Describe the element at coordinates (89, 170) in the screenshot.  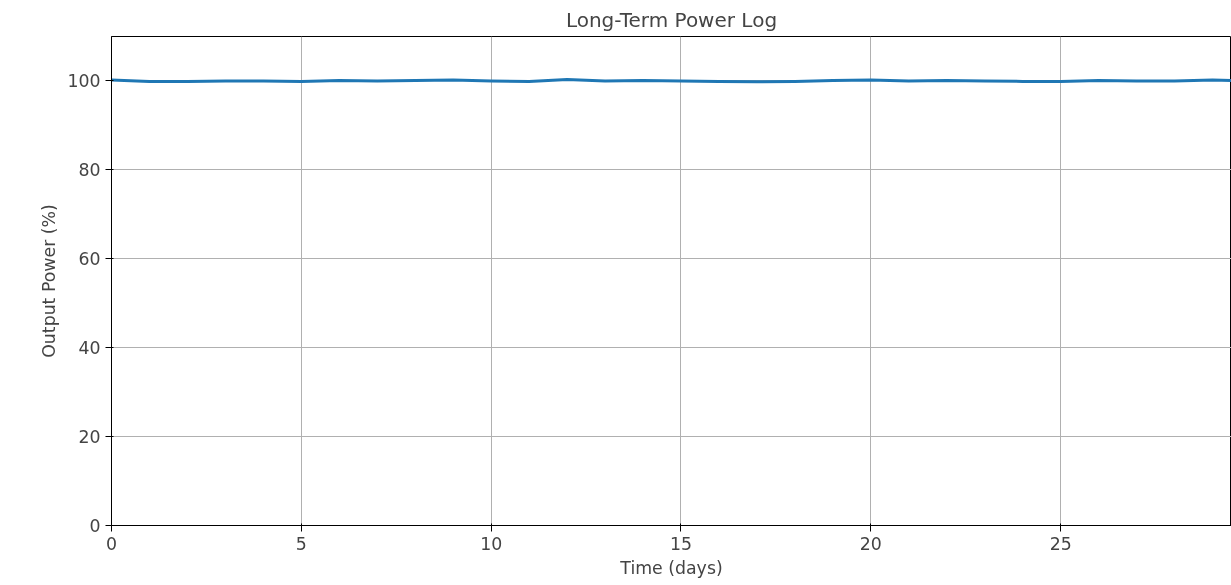
I see `y-tick-label: 80` at that location.